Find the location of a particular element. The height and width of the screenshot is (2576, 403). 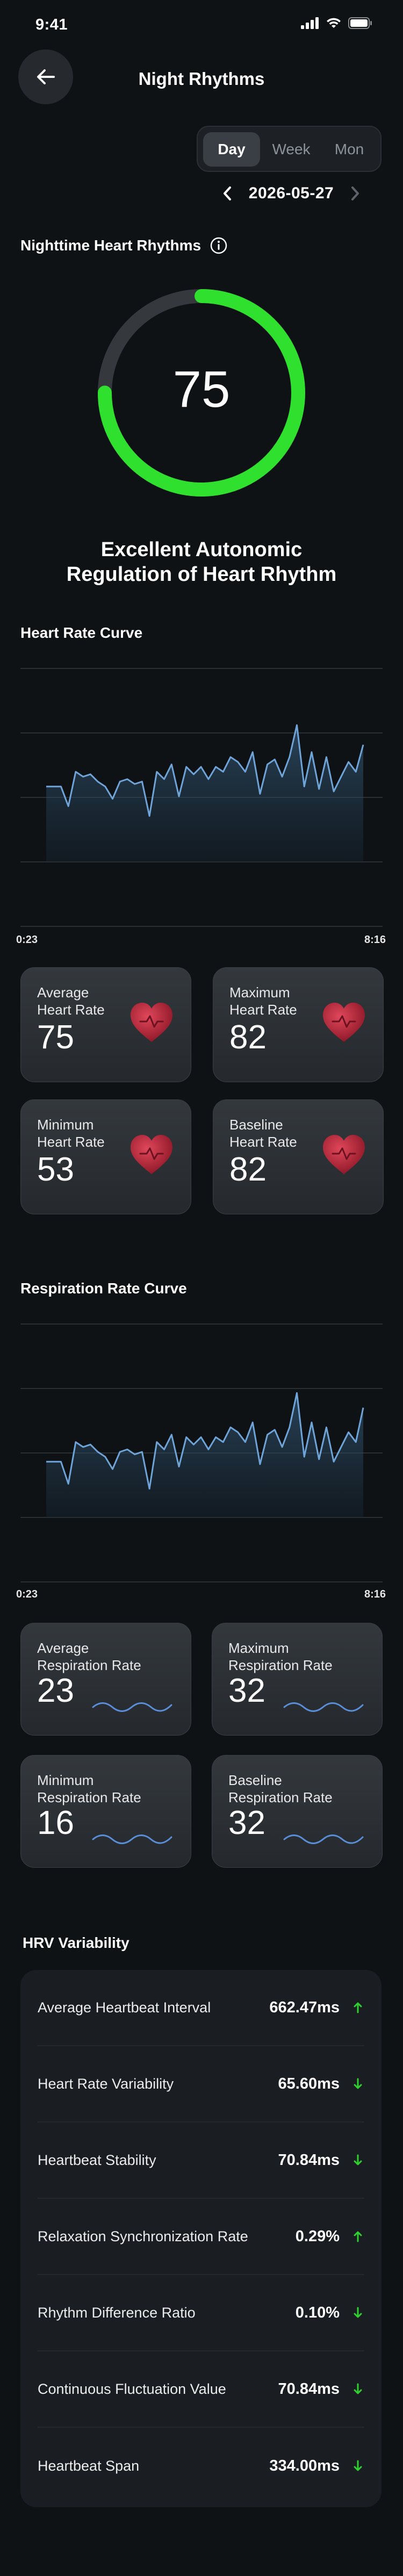

baseline-heart-rate-card: Baseline Heart Rate 82 is located at coordinates (298, 1156).